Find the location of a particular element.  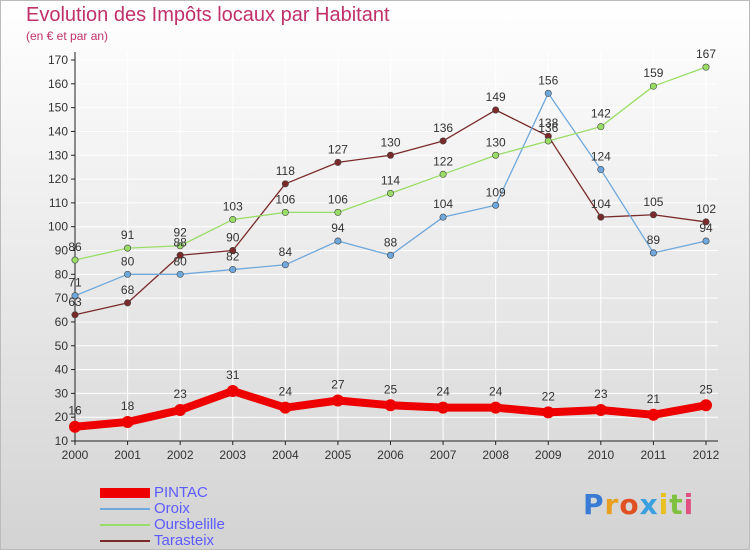

data-label-pintac: 24 is located at coordinates (496, 392).